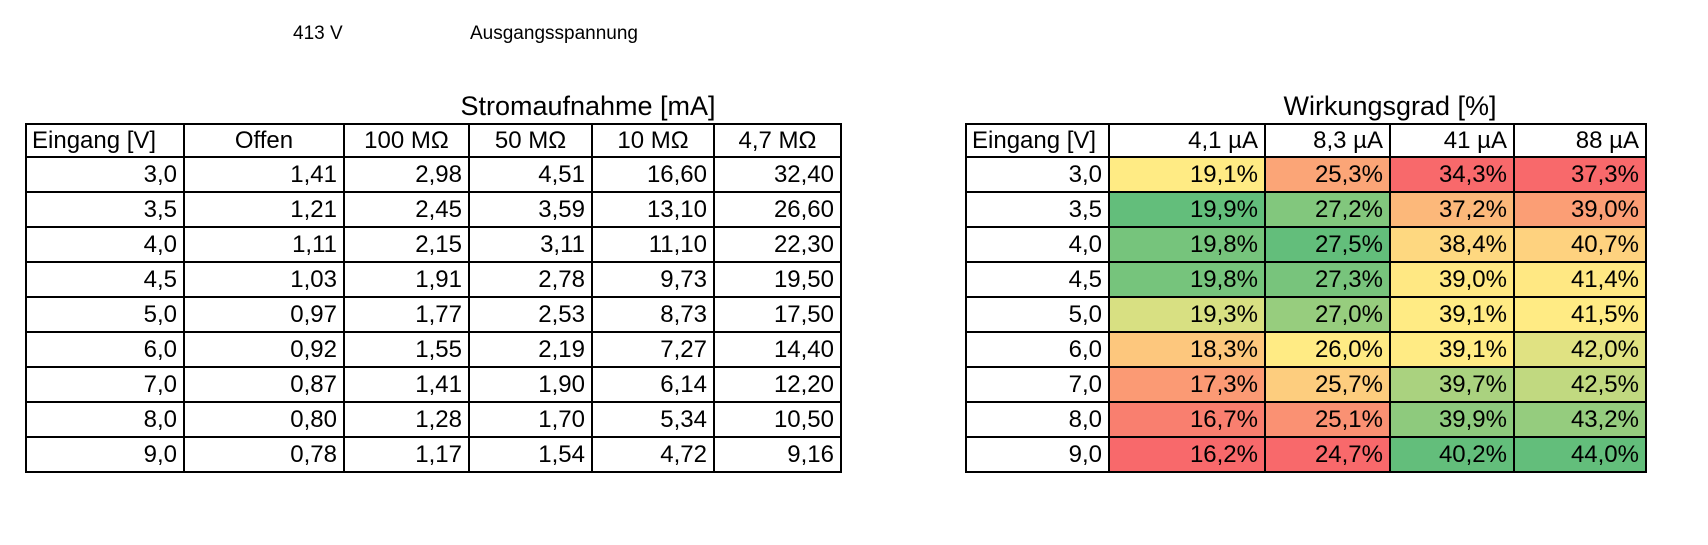 This screenshot has width=1708, height=545. Describe the element at coordinates (530, 279) in the screenshot. I see `value-cell: 2,78` at that location.